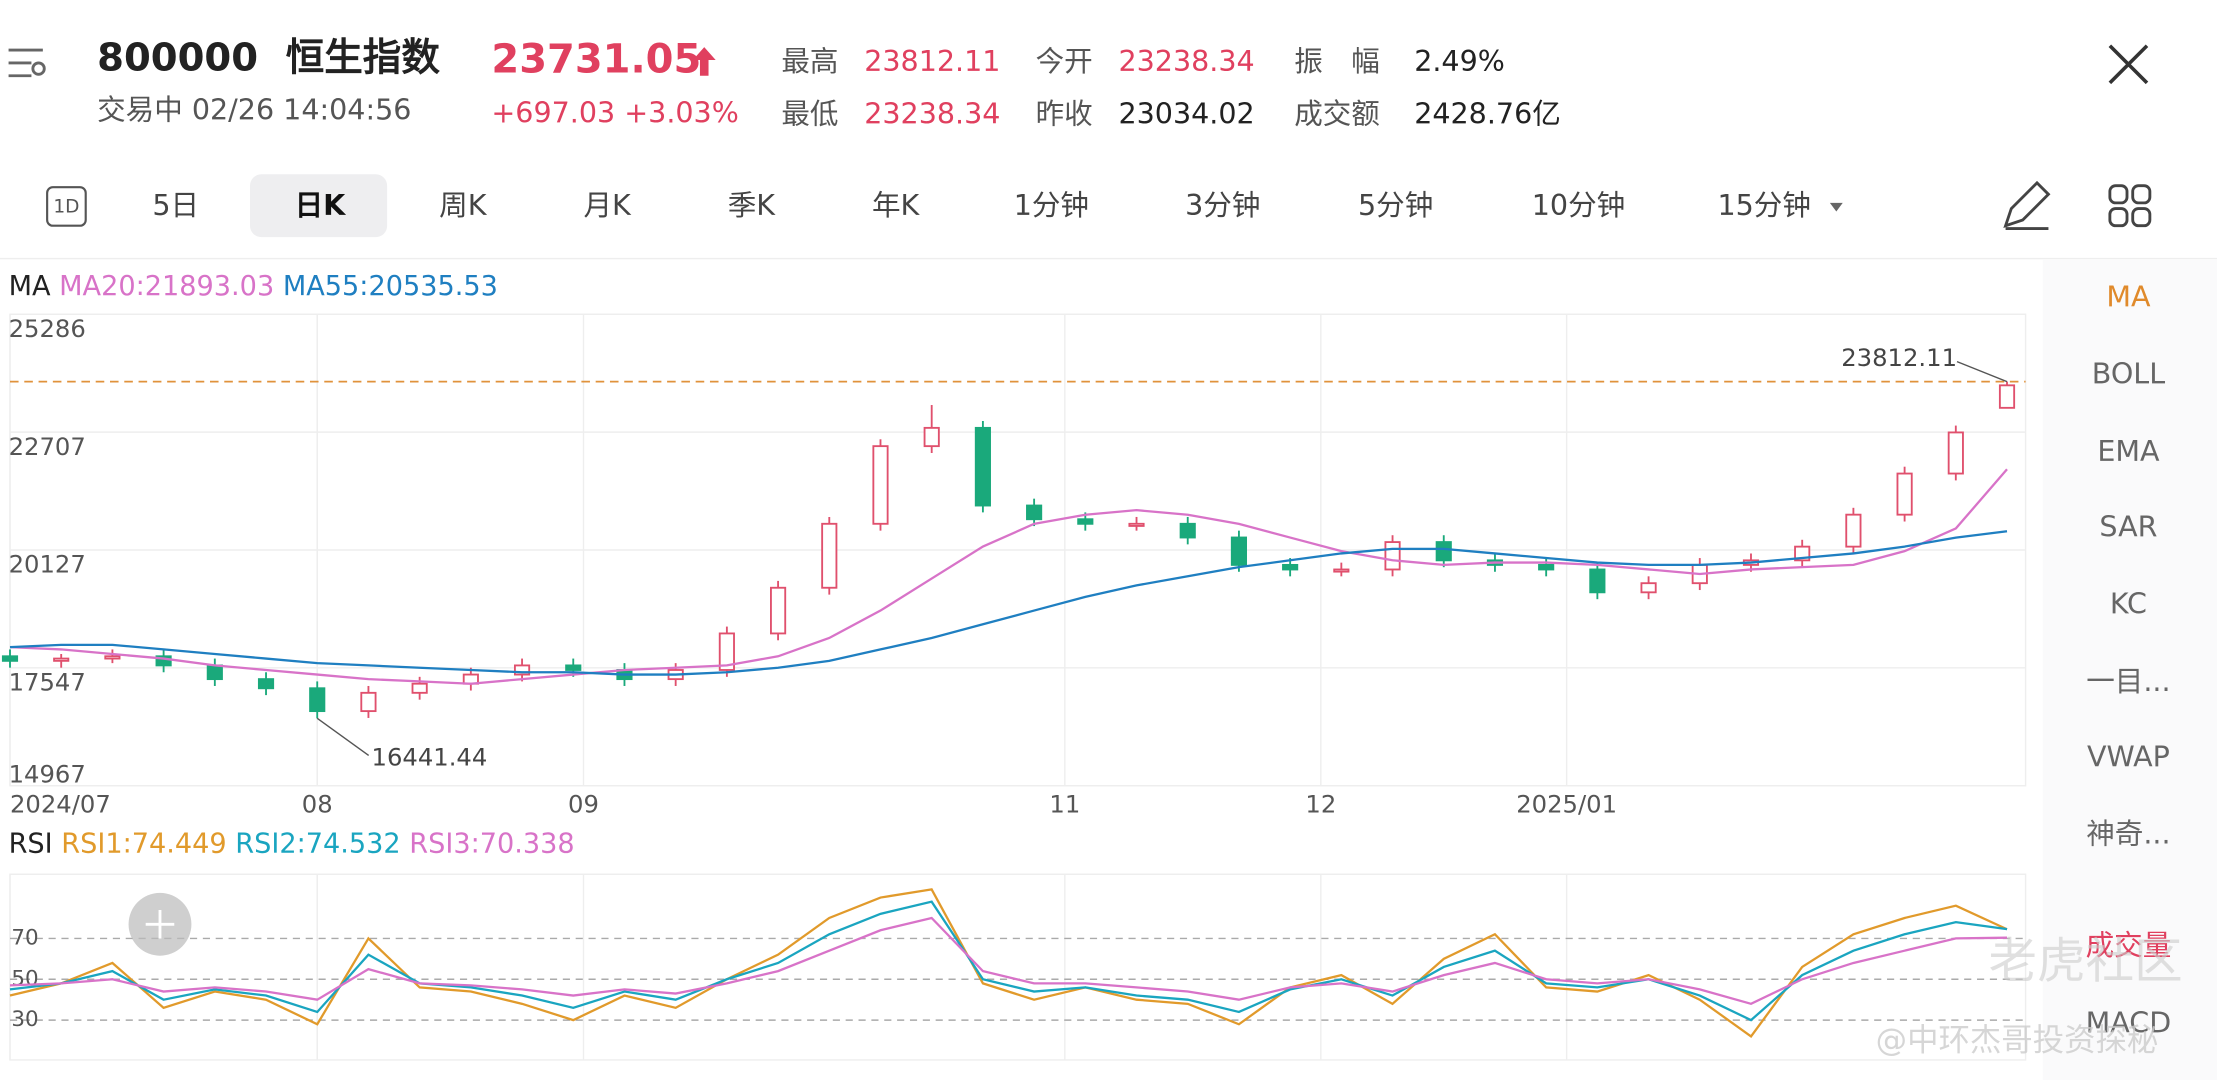 Image resolution: width=2217 pixels, height=1080 pixels. I want to click on tab: 5日, so click(175, 205).